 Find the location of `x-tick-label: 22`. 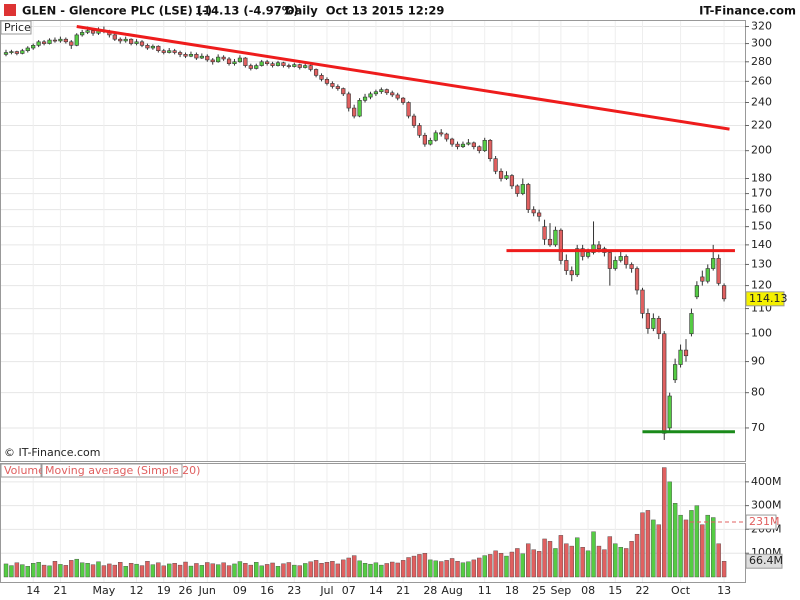

x-tick-label: 22 is located at coordinates (642, 590).